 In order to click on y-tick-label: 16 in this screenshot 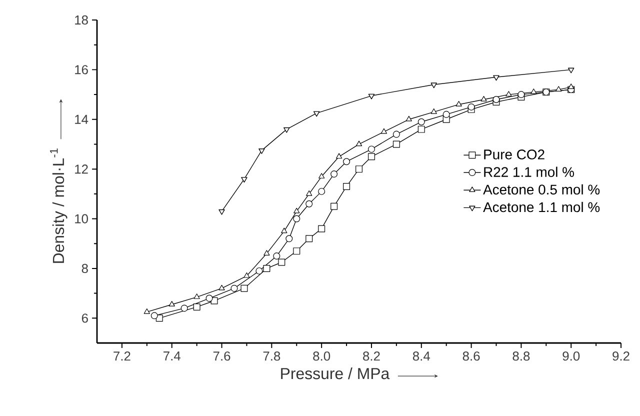, I will do `click(81, 69)`.